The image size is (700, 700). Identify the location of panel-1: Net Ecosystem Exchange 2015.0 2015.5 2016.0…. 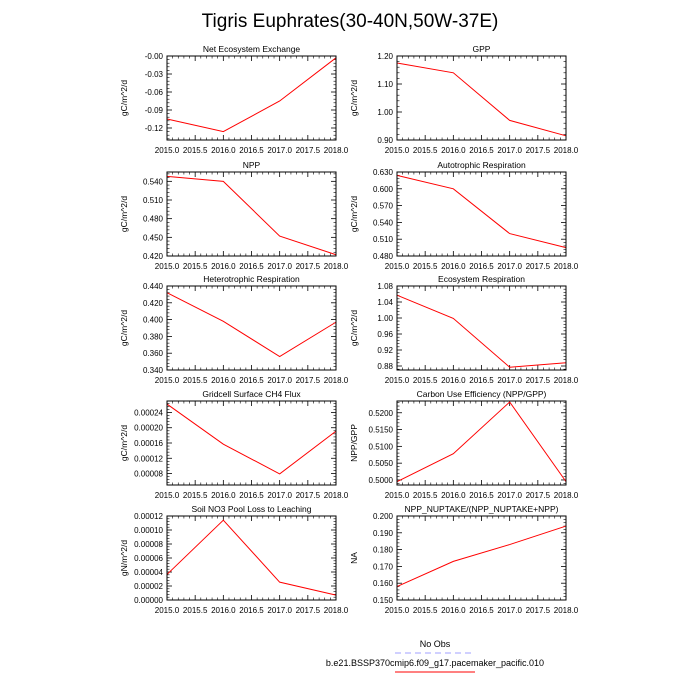
(234, 99).